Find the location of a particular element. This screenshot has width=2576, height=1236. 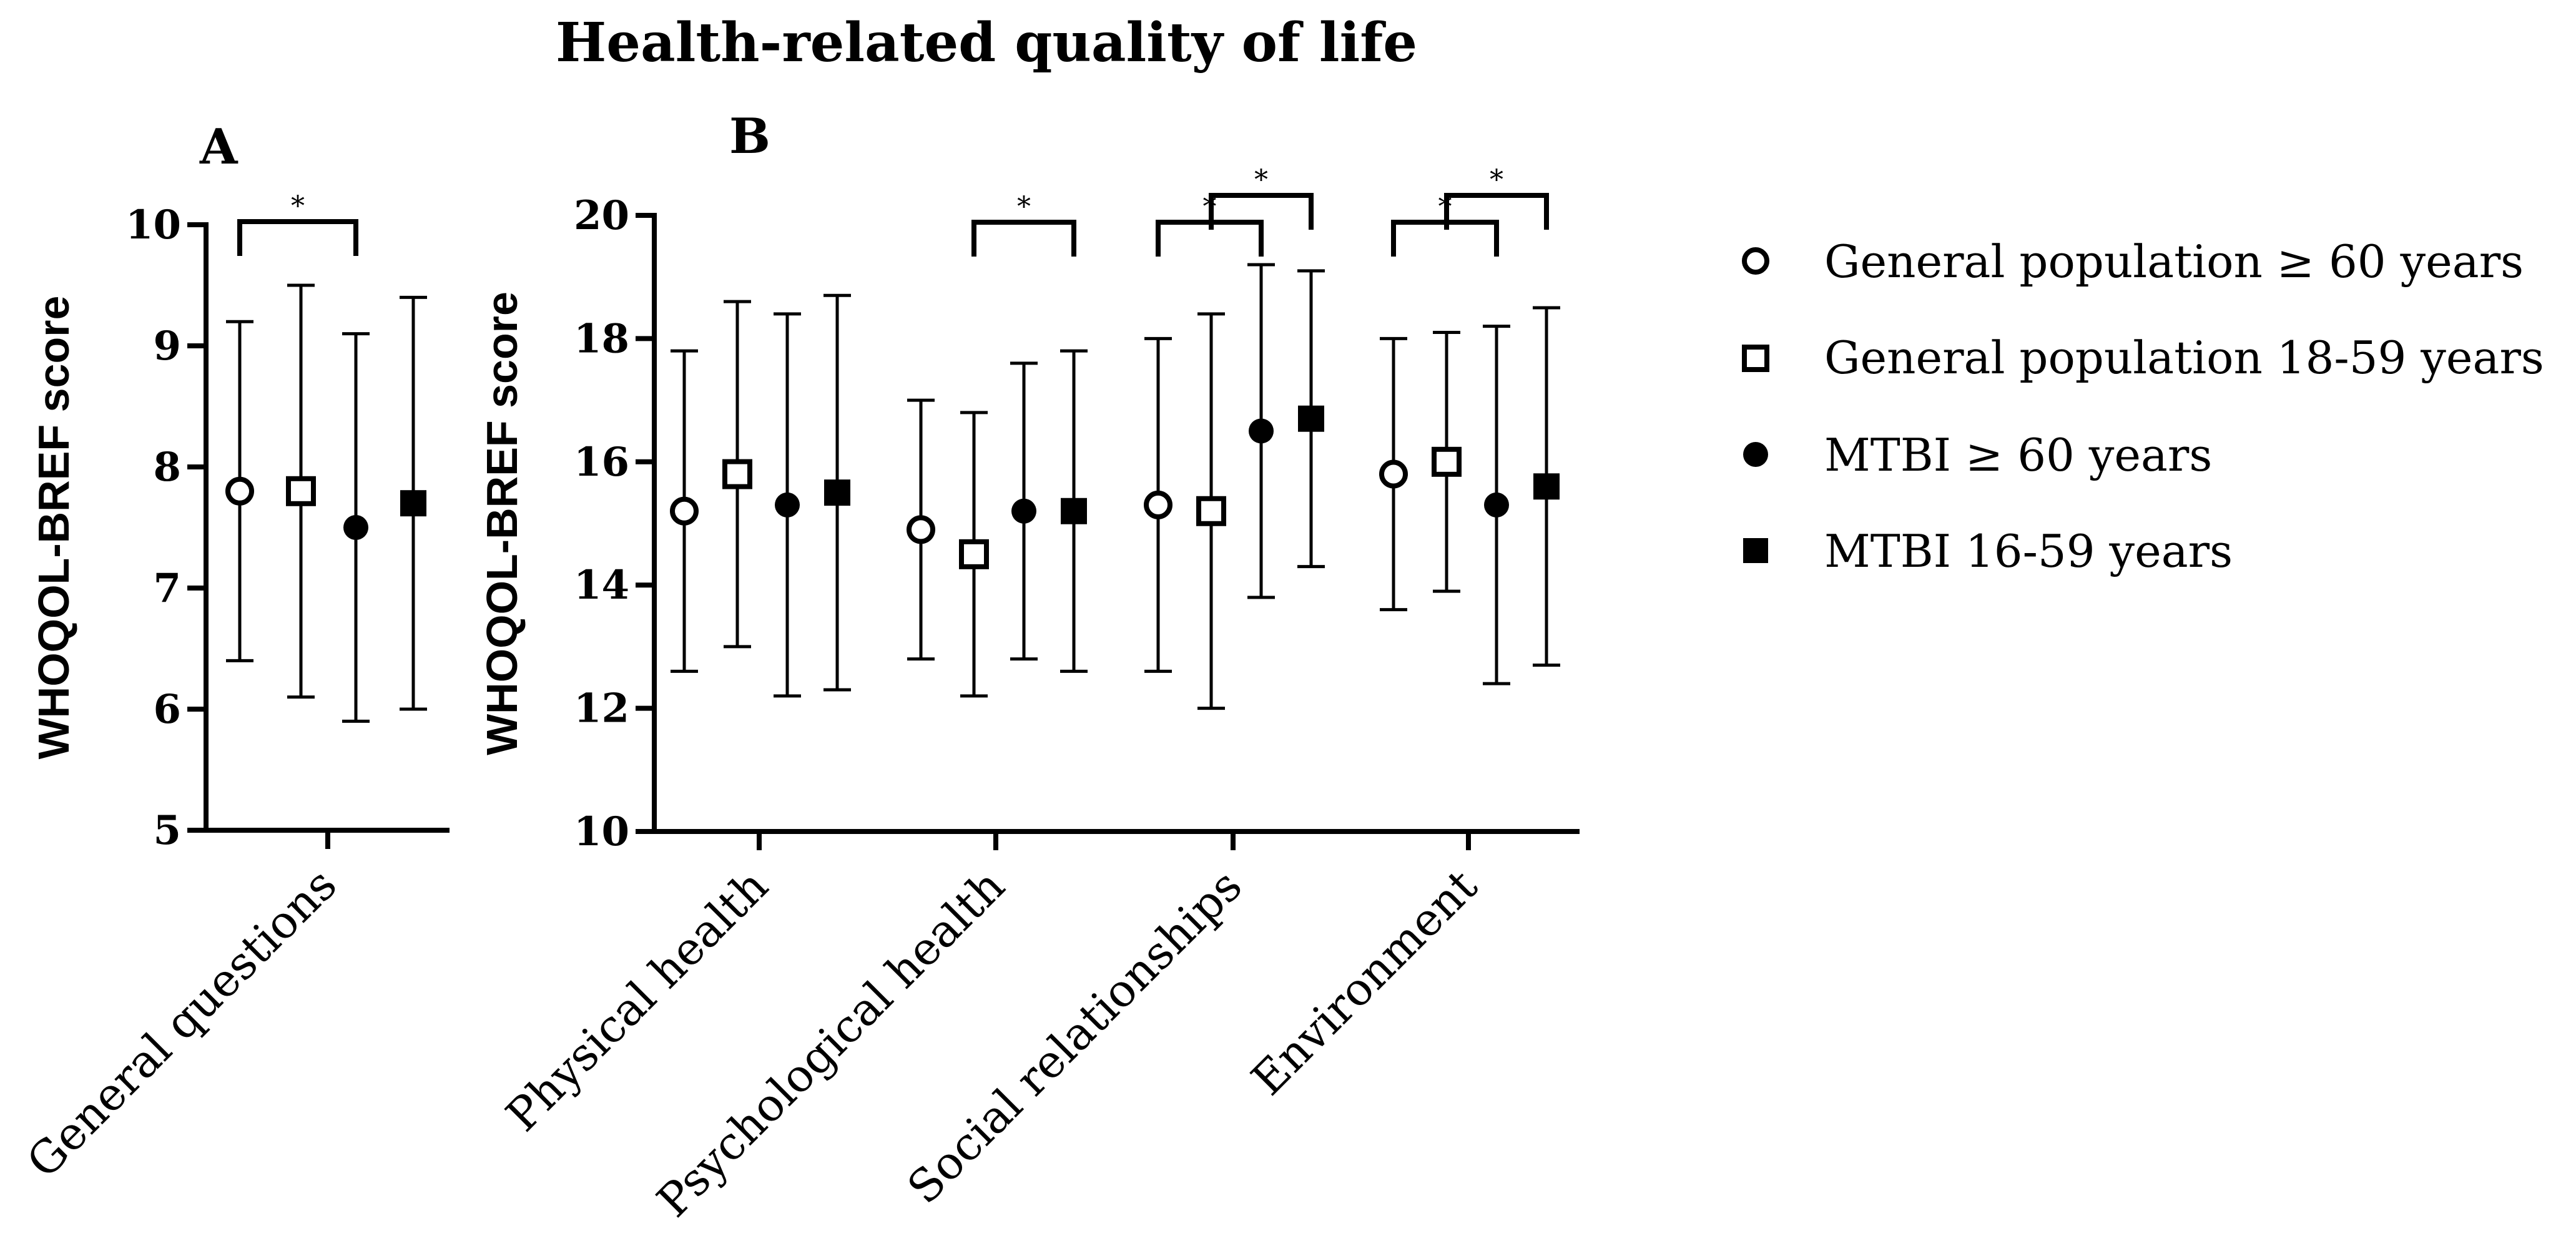

y-tick-label: 12 is located at coordinates (601, 708).